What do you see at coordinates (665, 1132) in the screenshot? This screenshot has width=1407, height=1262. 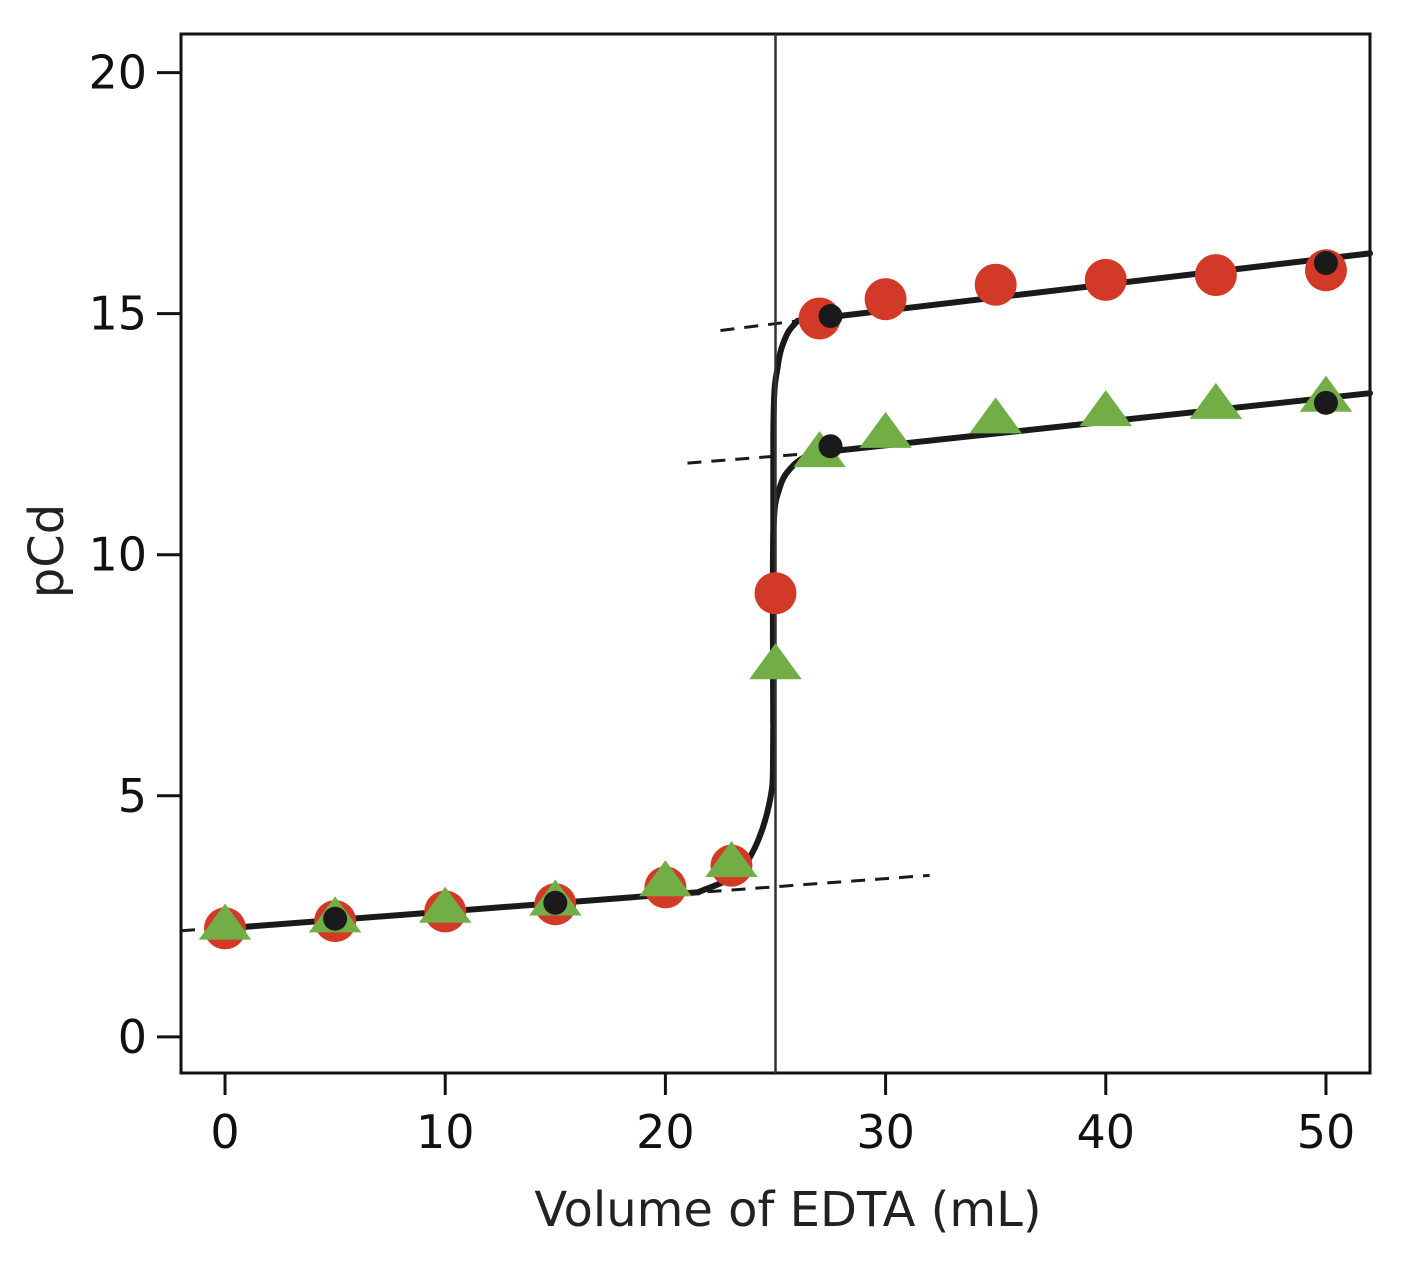 I see `x-tick-label: 20` at bounding box center [665, 1132].